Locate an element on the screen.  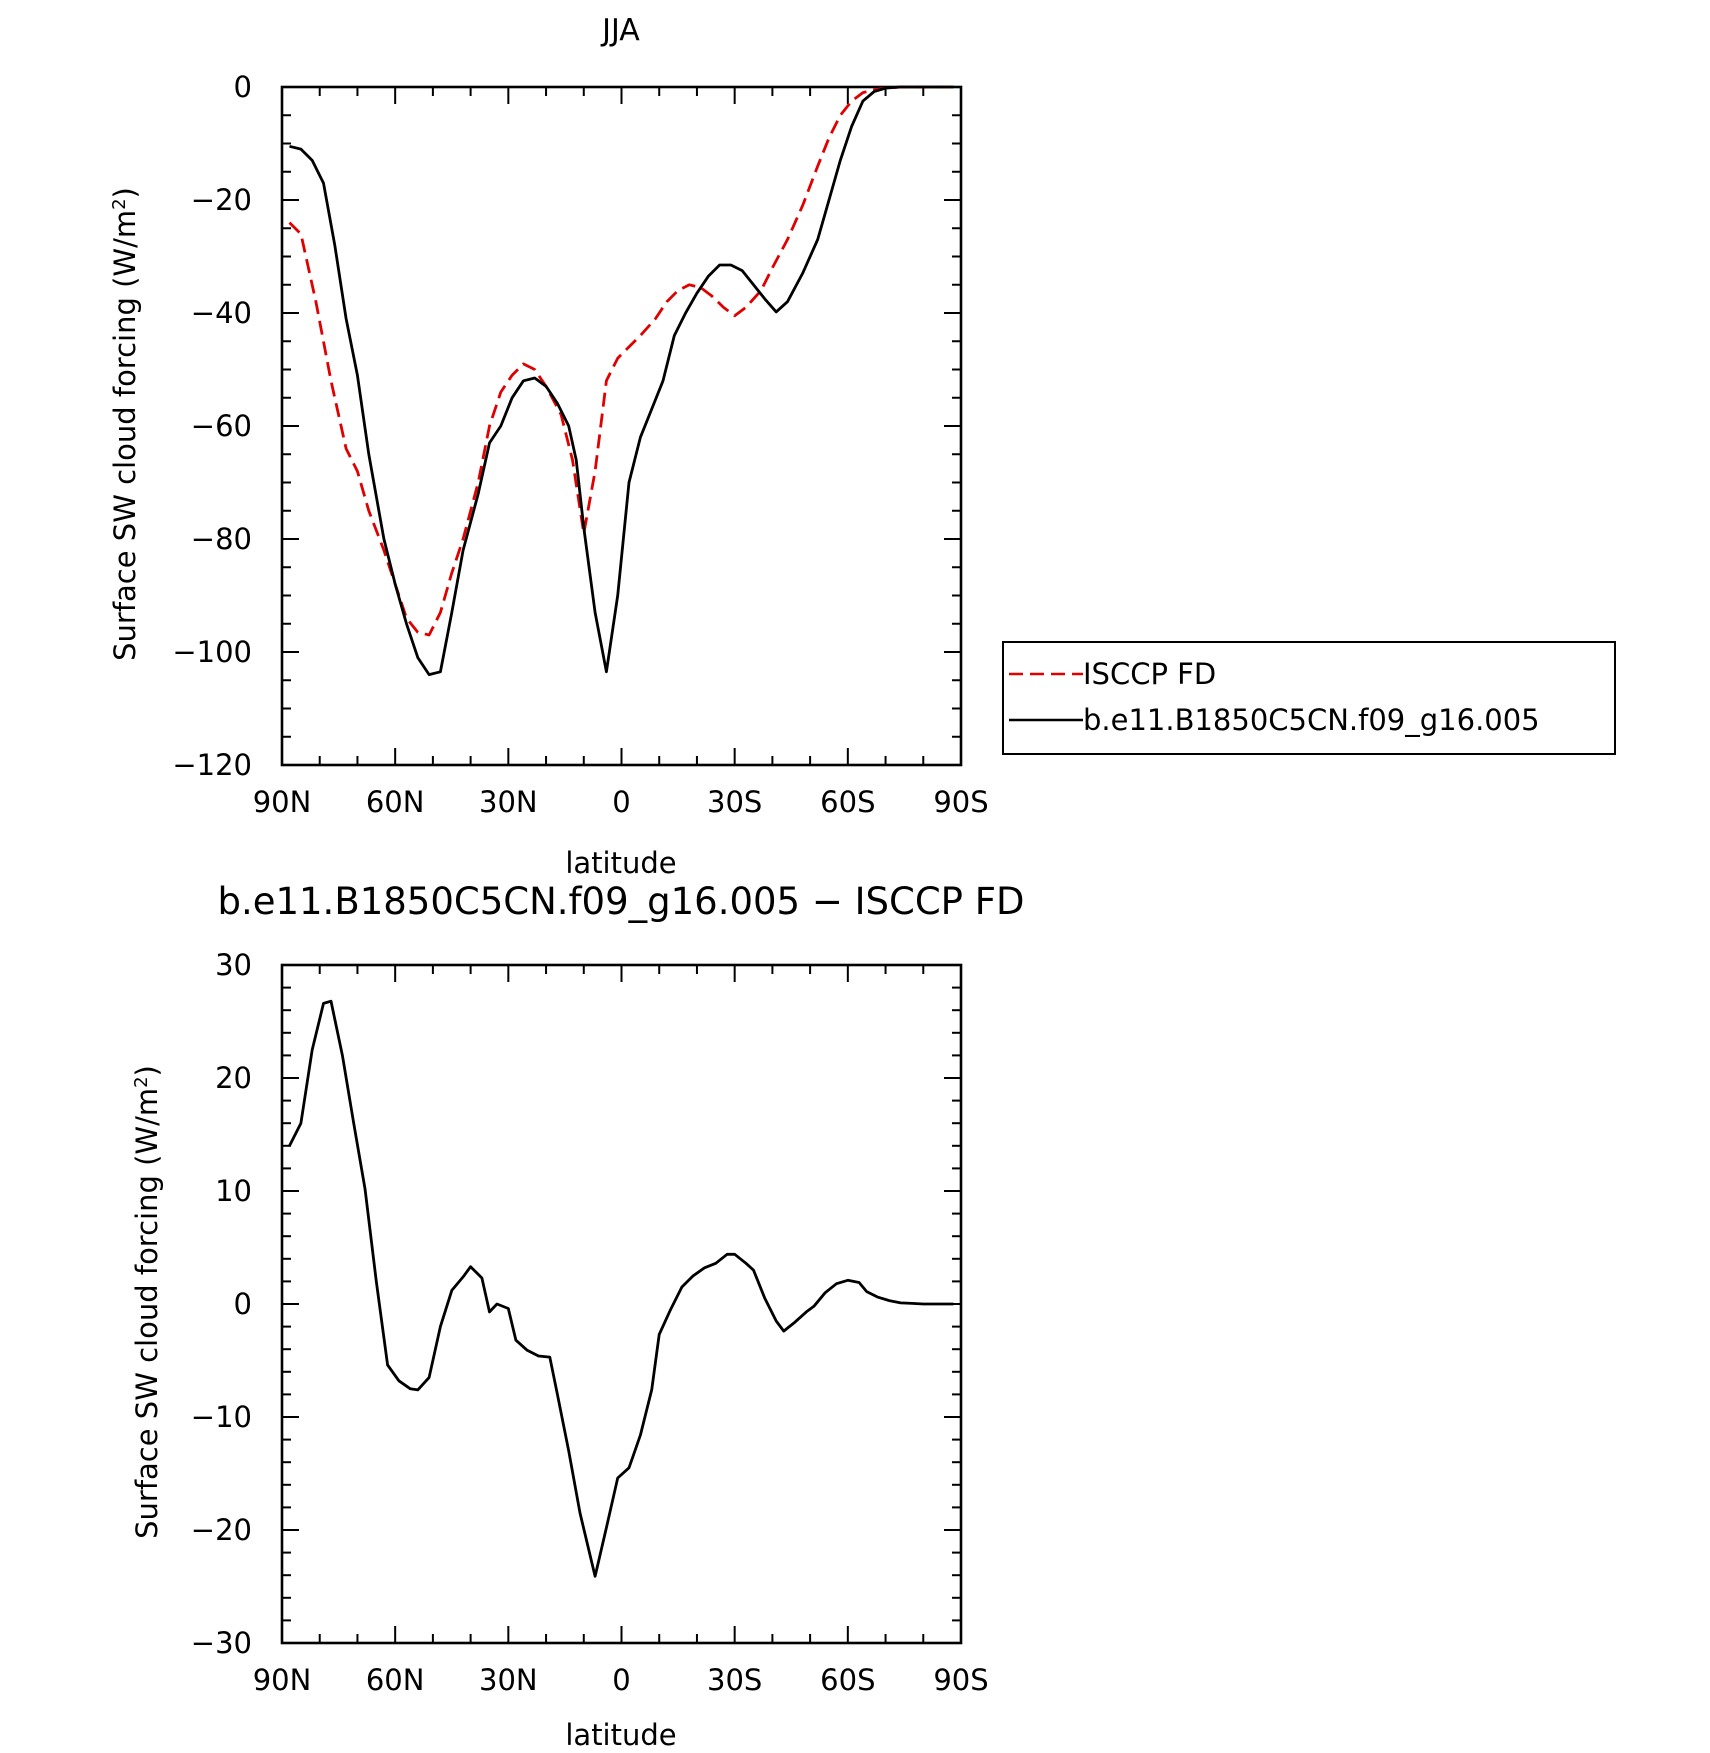
top-y-axis-label: Surface SW cloud forcing (W/m2) is located at coordinates (125, 424).